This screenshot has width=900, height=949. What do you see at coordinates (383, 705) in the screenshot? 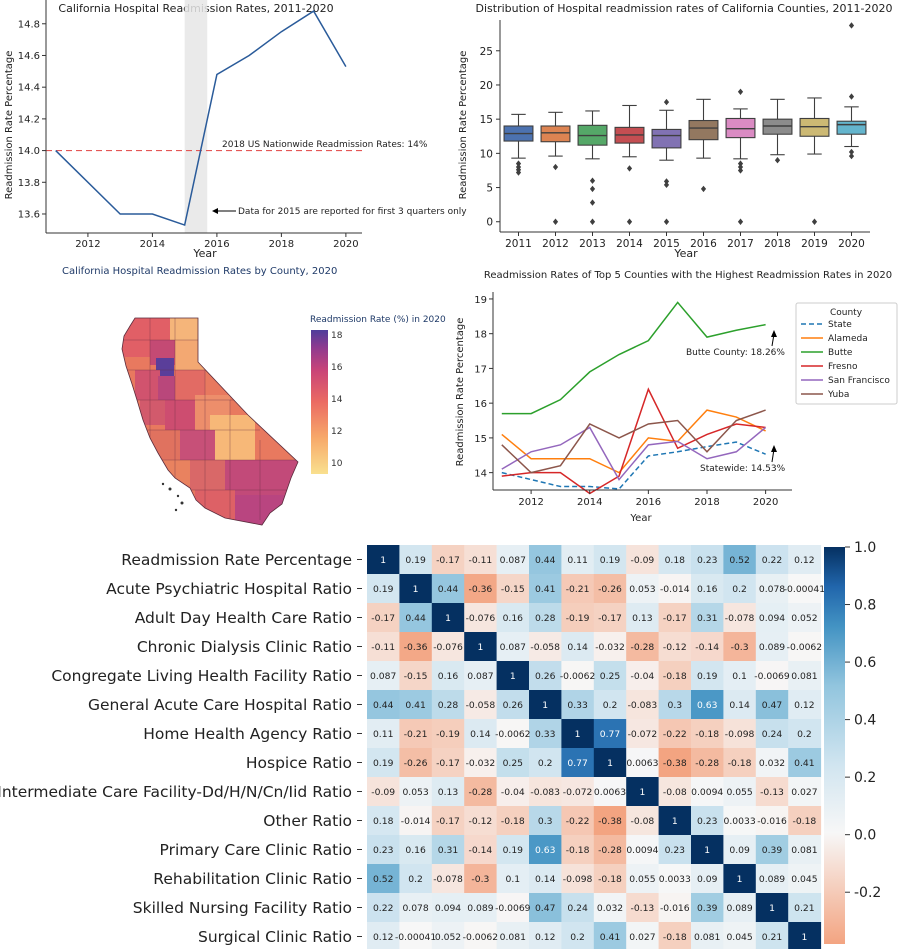
I see `heatmap-cell-value: 0.44` at bounding box center [383, 705].